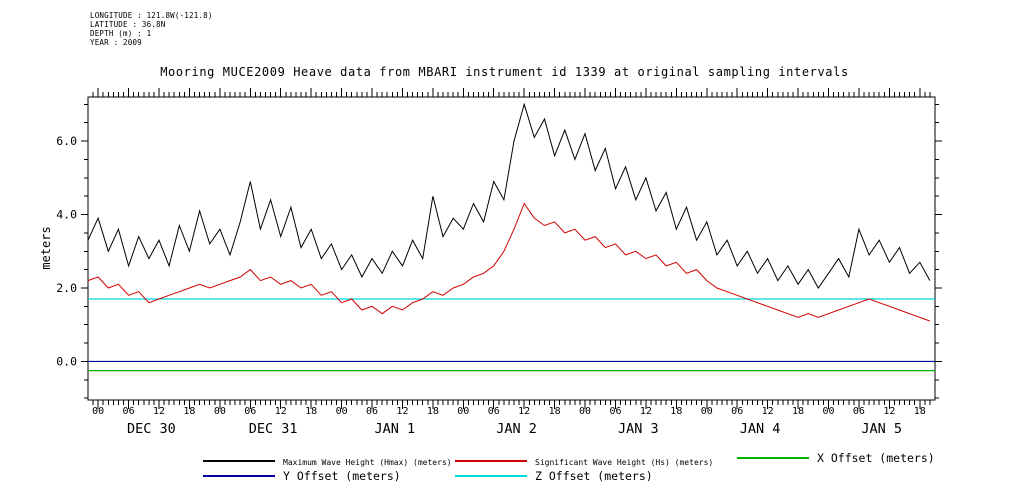 The width and height of the screenshot is (1009, 504). Describe the element at coordinates (121, 33) in the screenshot. I see `depth-text: DEPTH (m) : 1` at that location.